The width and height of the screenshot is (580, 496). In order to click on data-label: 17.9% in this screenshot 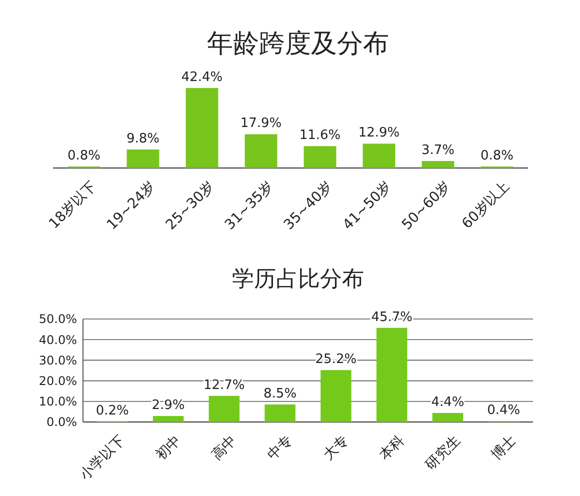, I will do `click(261, 124)`.